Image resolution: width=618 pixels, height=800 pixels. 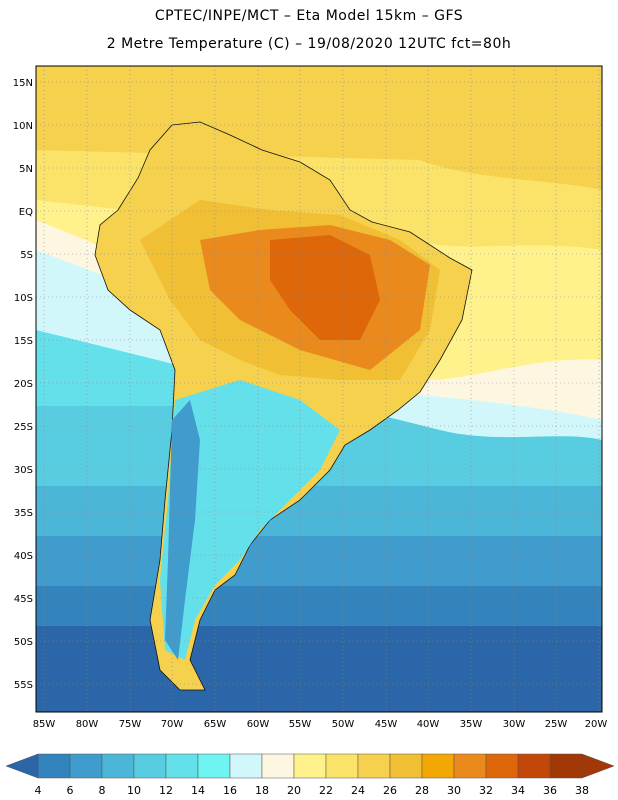 I want to click on lat-label: 10S, so click(x=23, y=298).